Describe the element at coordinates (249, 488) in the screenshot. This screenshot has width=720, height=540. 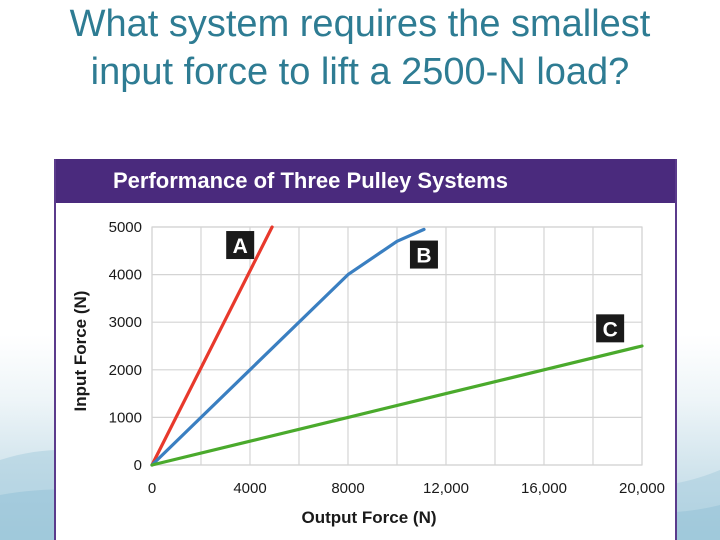
I see `x-tick-label: 4000` at that location.